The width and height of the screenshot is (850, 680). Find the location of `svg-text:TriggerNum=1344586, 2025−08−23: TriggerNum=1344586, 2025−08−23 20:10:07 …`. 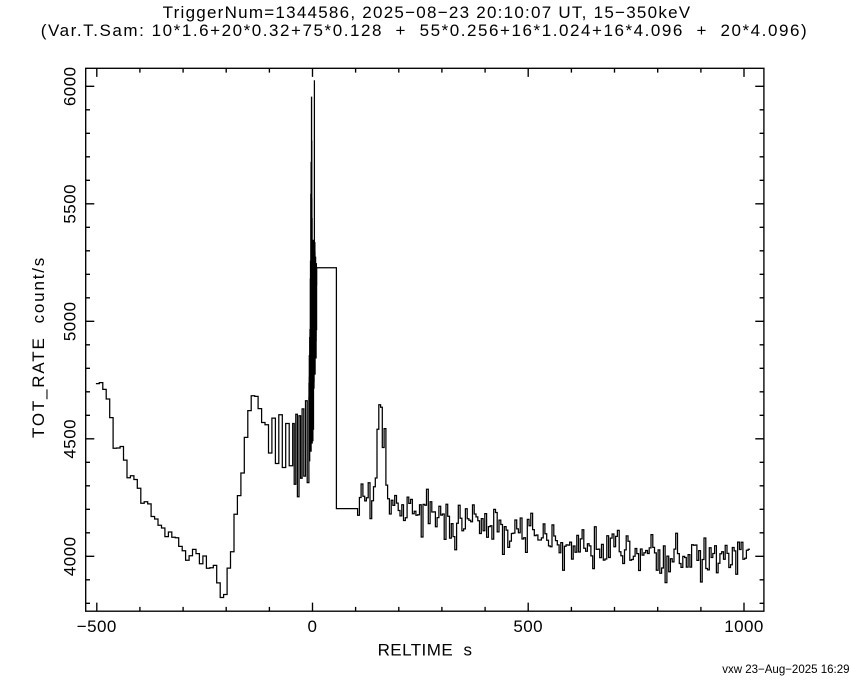

svg-text:TriggerNum=1344586, 2025−08−23: TriggerNum=1344586, 2025−08−23 20:10:07 … is located at coordinates (427, 12).